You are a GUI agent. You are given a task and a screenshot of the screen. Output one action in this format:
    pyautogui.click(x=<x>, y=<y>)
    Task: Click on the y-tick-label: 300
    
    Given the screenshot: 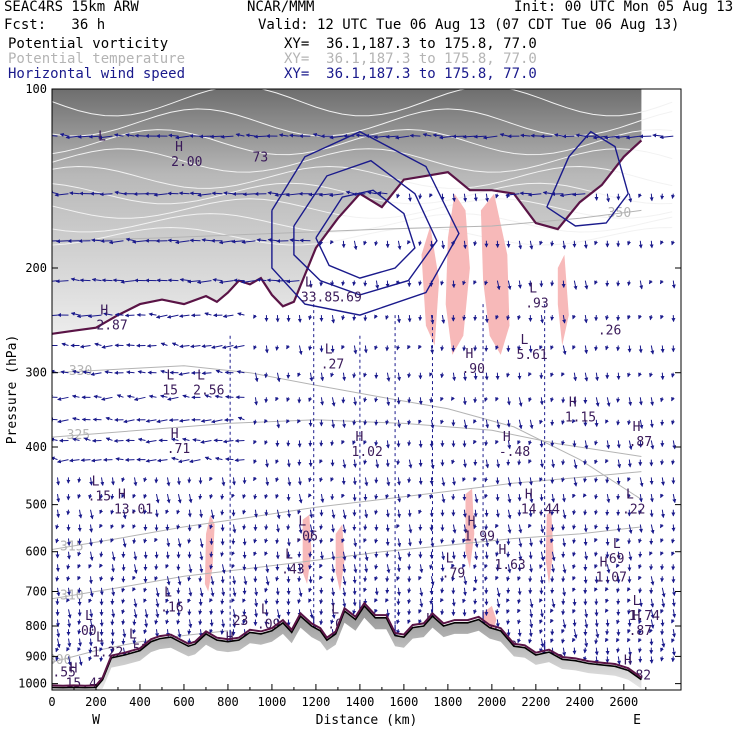 What is the action you would take?
    pyautogui.click(x=36, y=373)
    